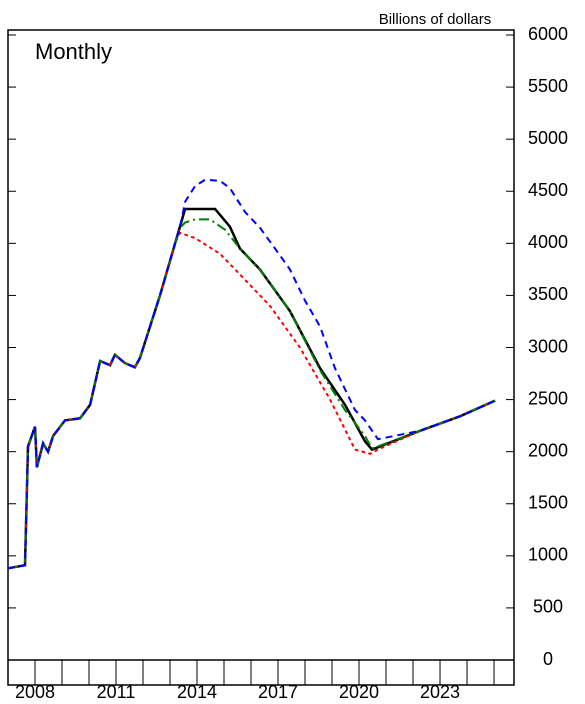 This screenshot has width=585, height=704. I want to click on y-tick-label: 4000, so click(548, 242).